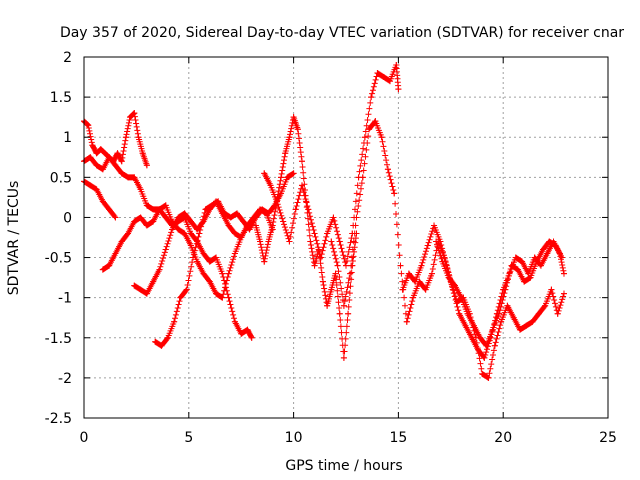  What do you see at coordinates (503, 438) in the screenshot?
I see `x-tick-label: 20` at bounding box center [503, 438].